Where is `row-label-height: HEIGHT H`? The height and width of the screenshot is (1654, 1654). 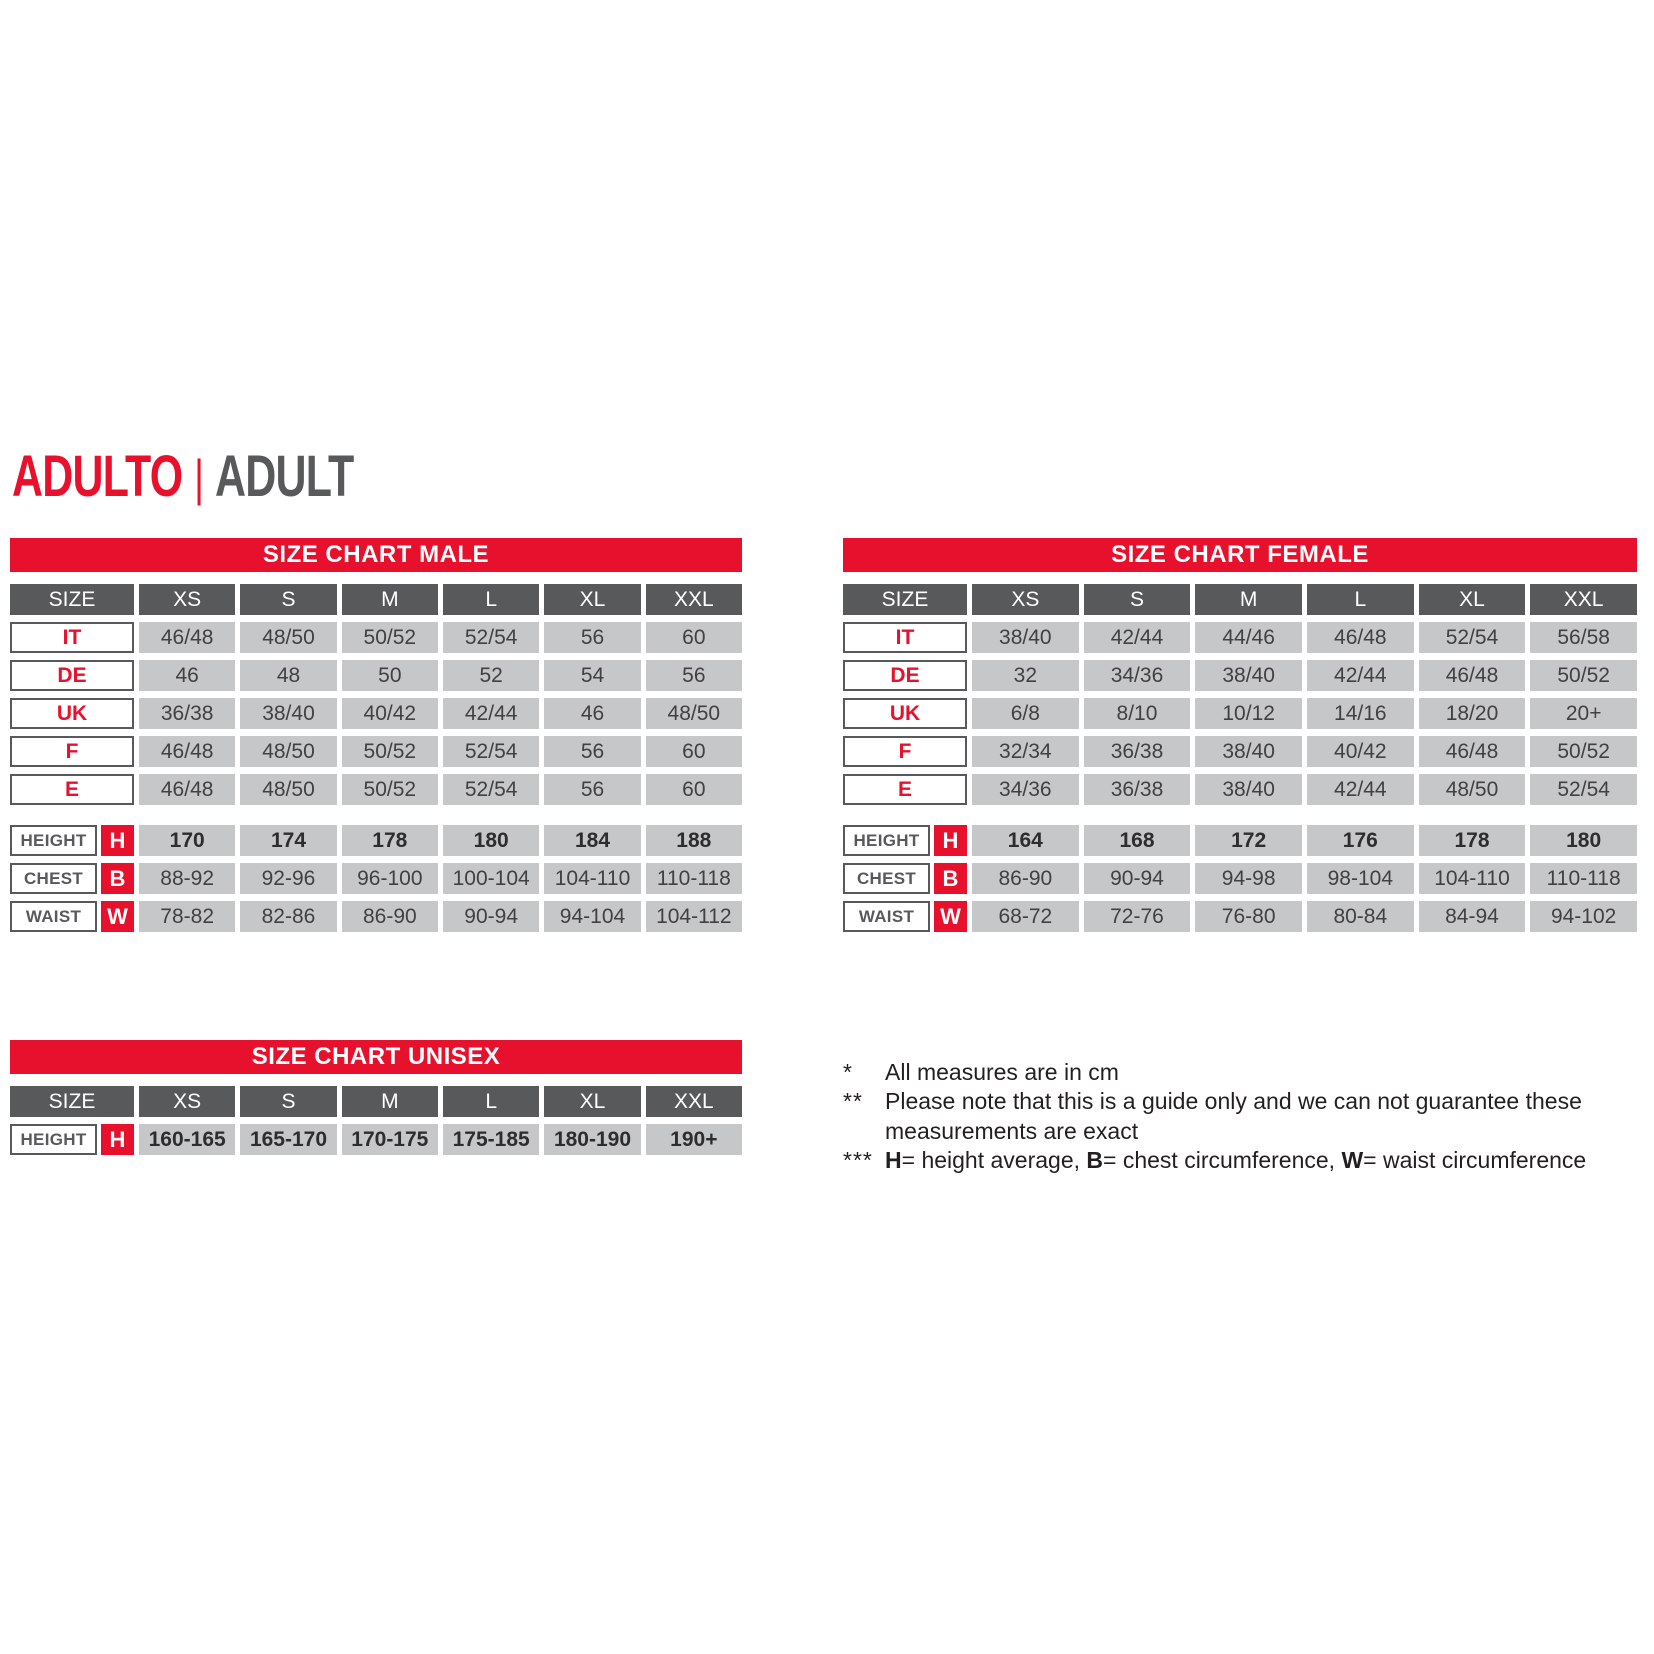 row-label-height: HEIGHT H is located at coordinates (905, 840).